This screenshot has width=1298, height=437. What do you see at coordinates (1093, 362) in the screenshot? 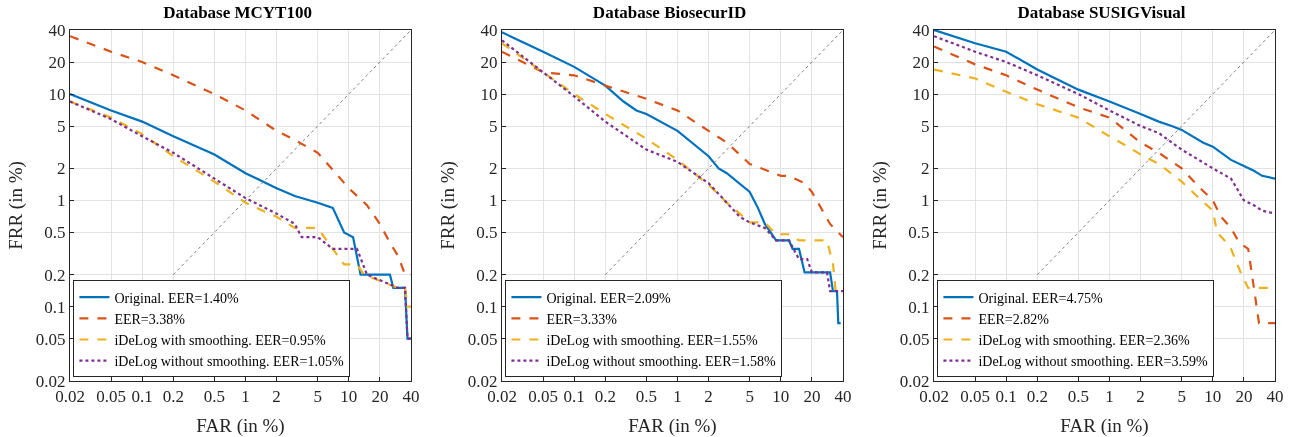
I see `legend-label: iDeLog without smoothing. EER=3.59%` at bounding box center [1093, 362].